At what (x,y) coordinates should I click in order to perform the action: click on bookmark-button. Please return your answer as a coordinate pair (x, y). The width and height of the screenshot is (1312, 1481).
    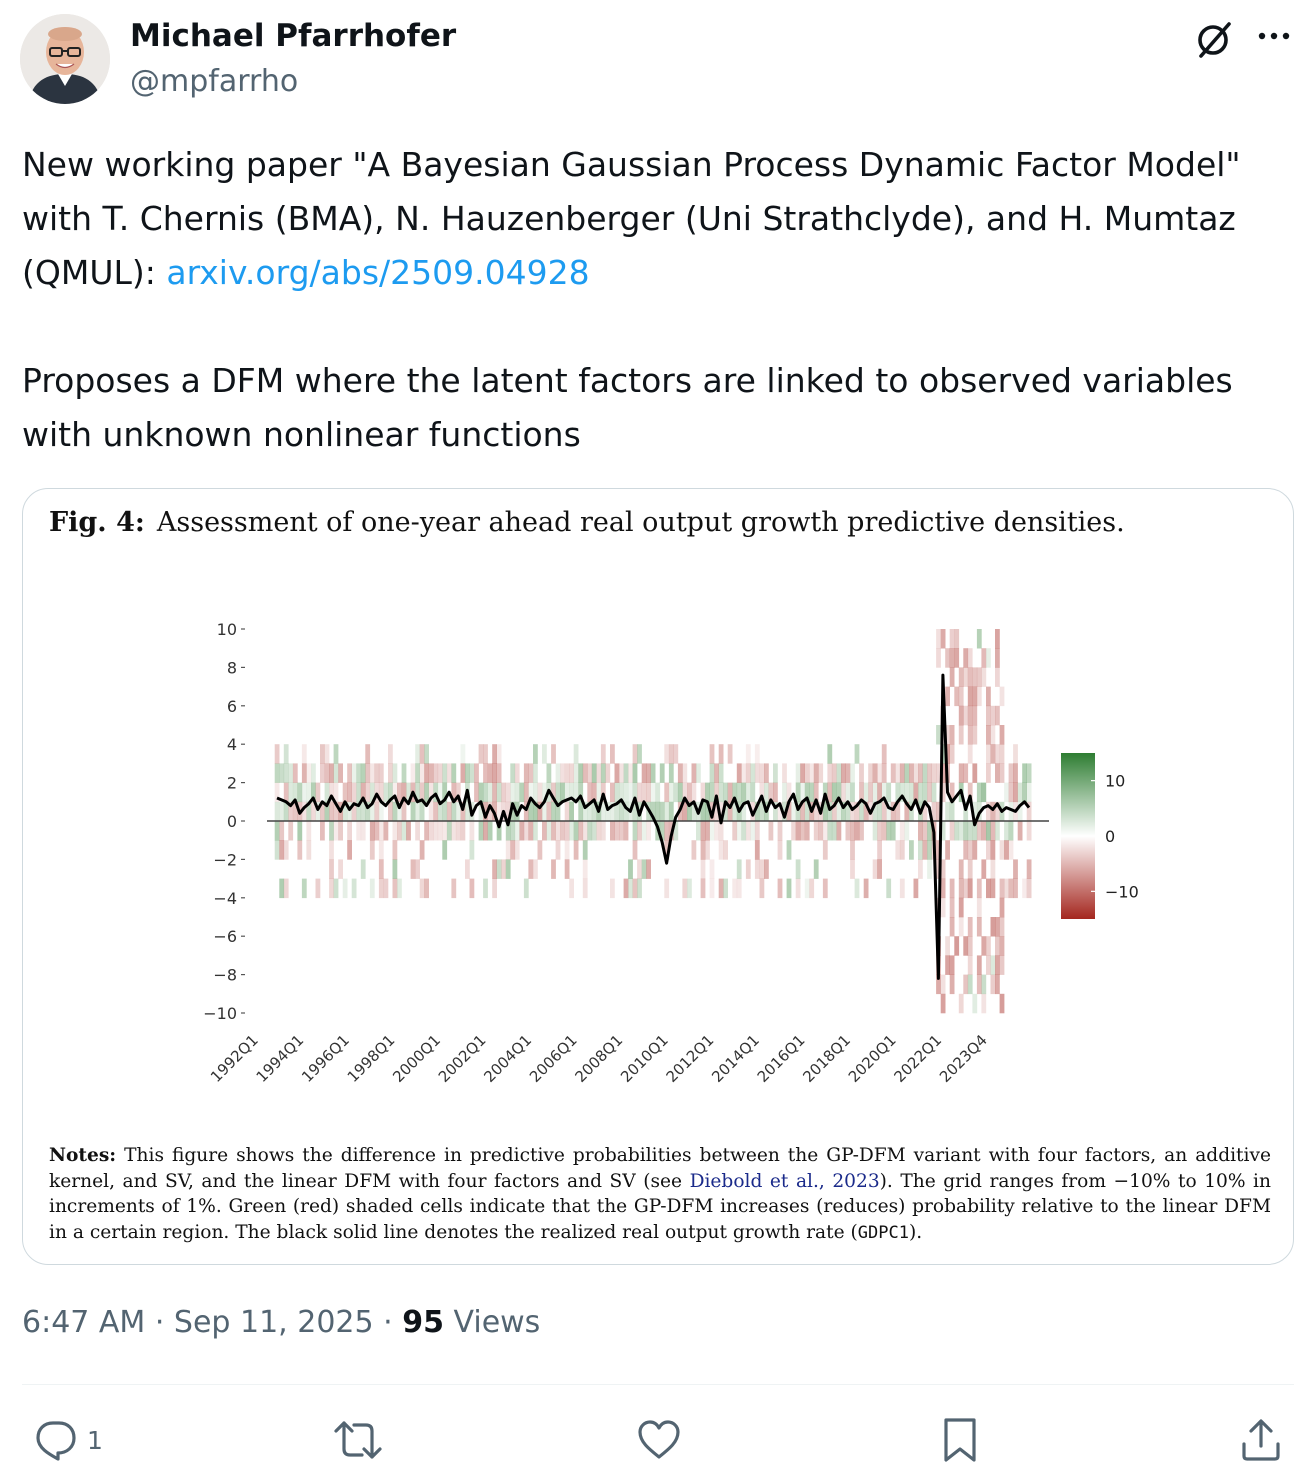
    Looking at the image, I should click on (960, 1440).